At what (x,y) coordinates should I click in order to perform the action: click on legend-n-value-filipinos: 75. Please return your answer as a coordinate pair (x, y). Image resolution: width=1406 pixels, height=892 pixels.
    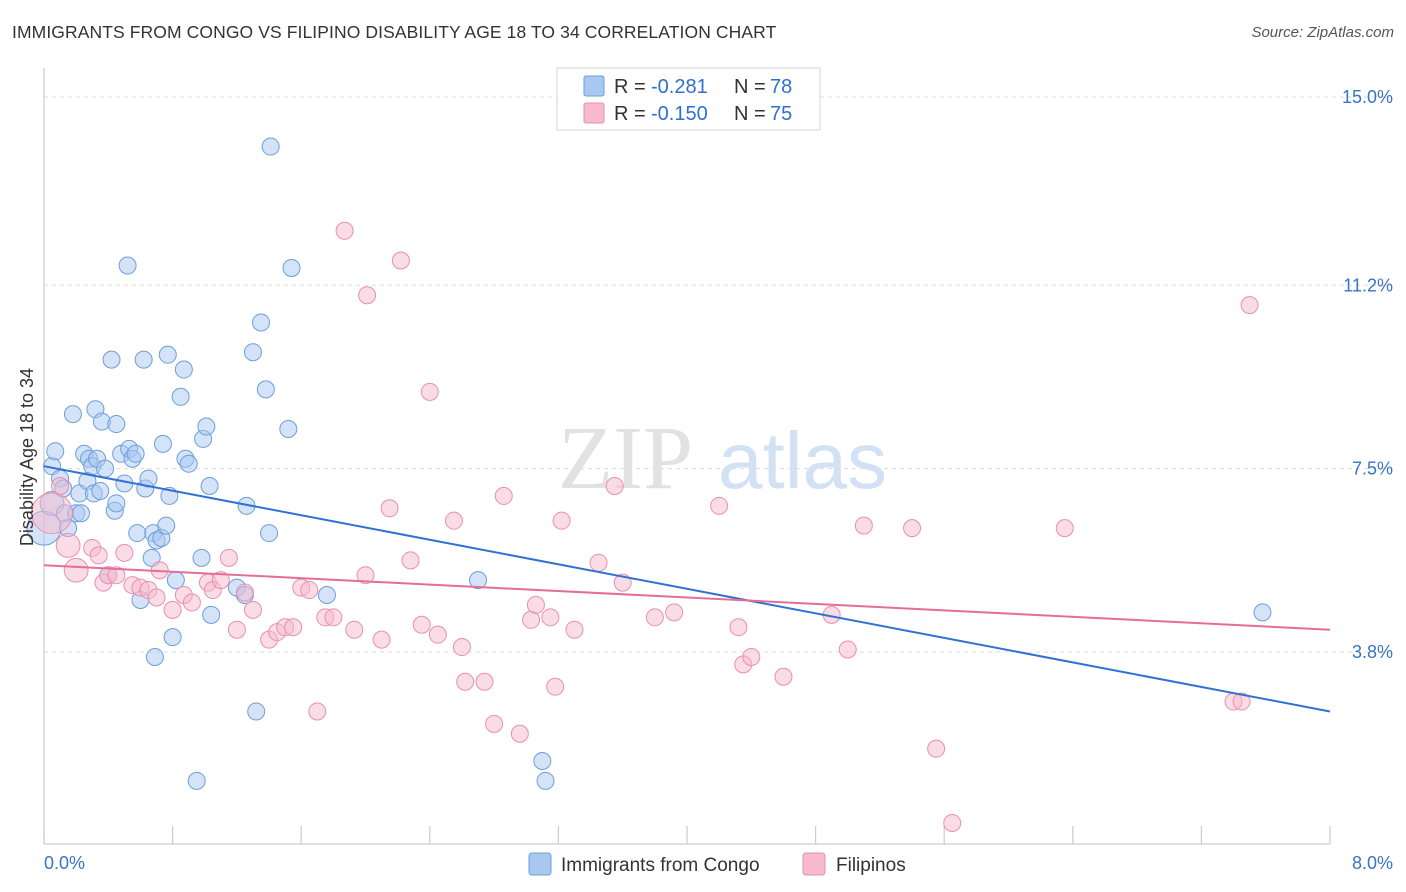
    Looking at the image, I should click on (781, 114).